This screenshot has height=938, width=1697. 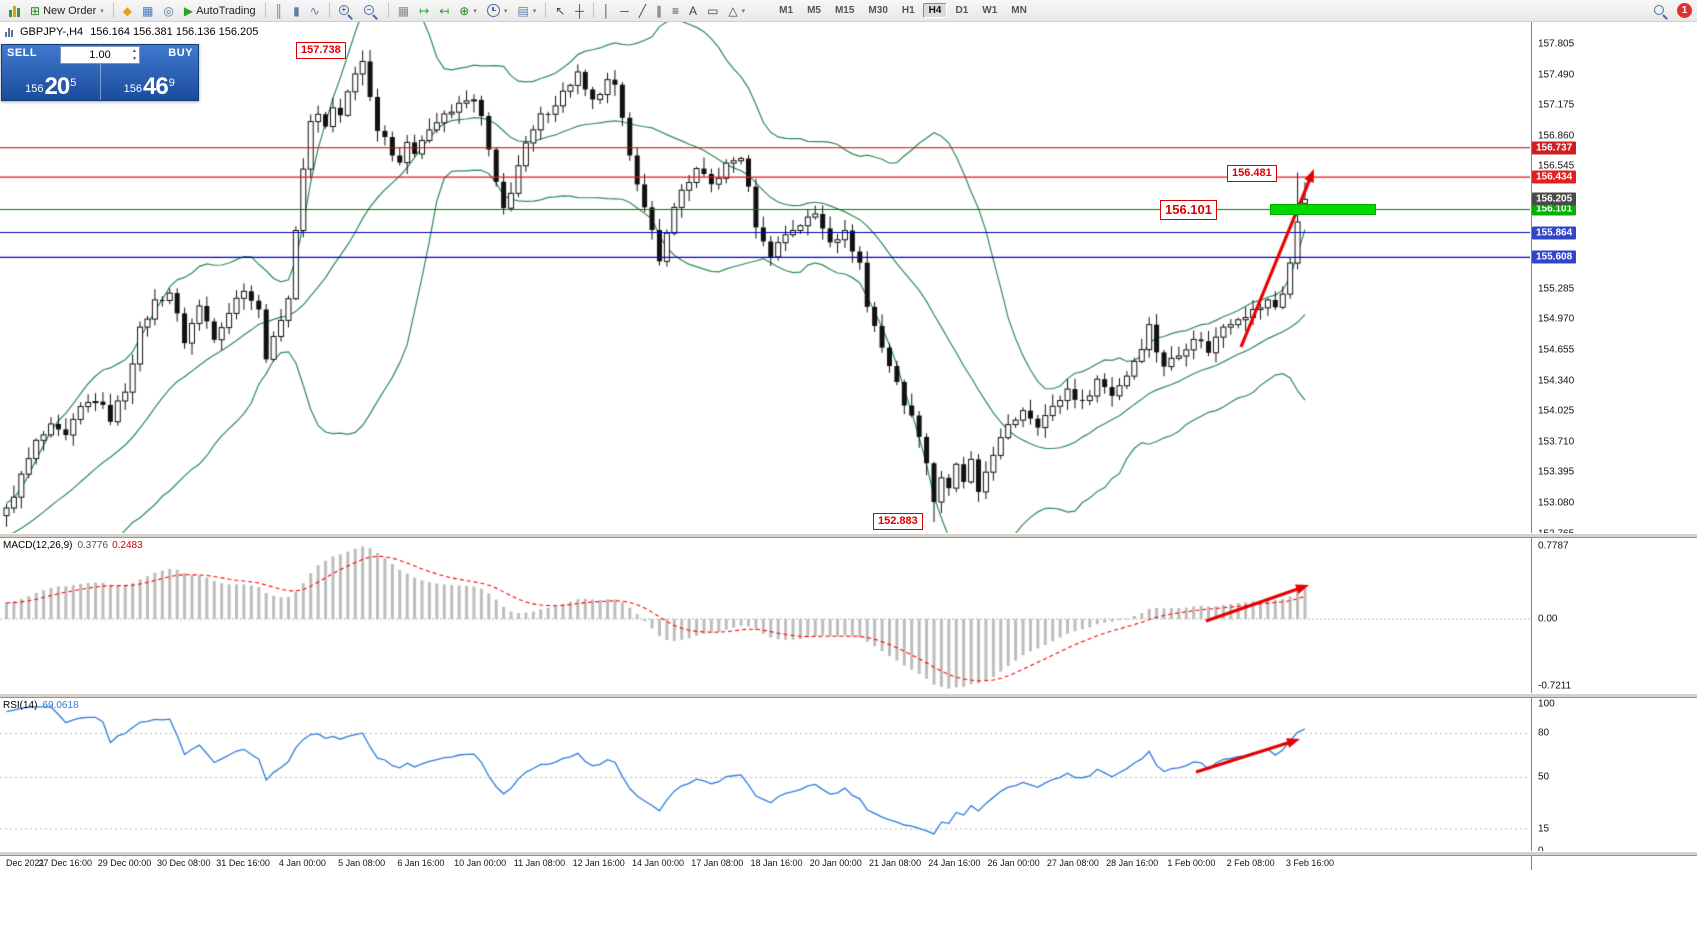 I want to click on vertical-line-icon: │, so click(x=607, y=10).